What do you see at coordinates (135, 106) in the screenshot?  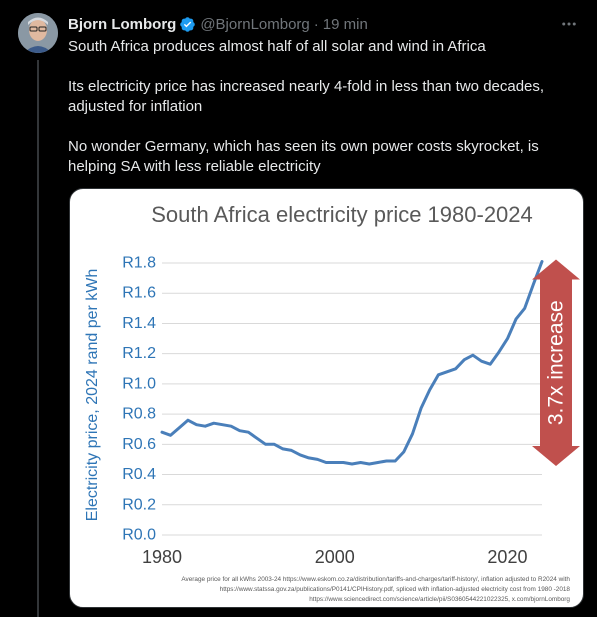 I see `tweet-line: adjusted for inflation` at bounding box center [135, 106].